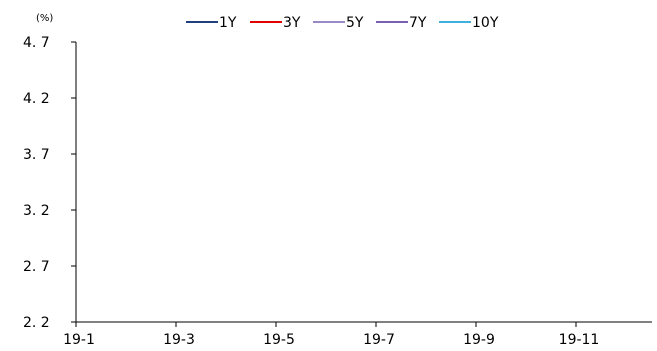 This screenshot has height=351, width=657. What do you see at coordinates (36, 211) in the screenshot?
I see `y-tick-label: 3. 2` at bounding box center [36, 211].